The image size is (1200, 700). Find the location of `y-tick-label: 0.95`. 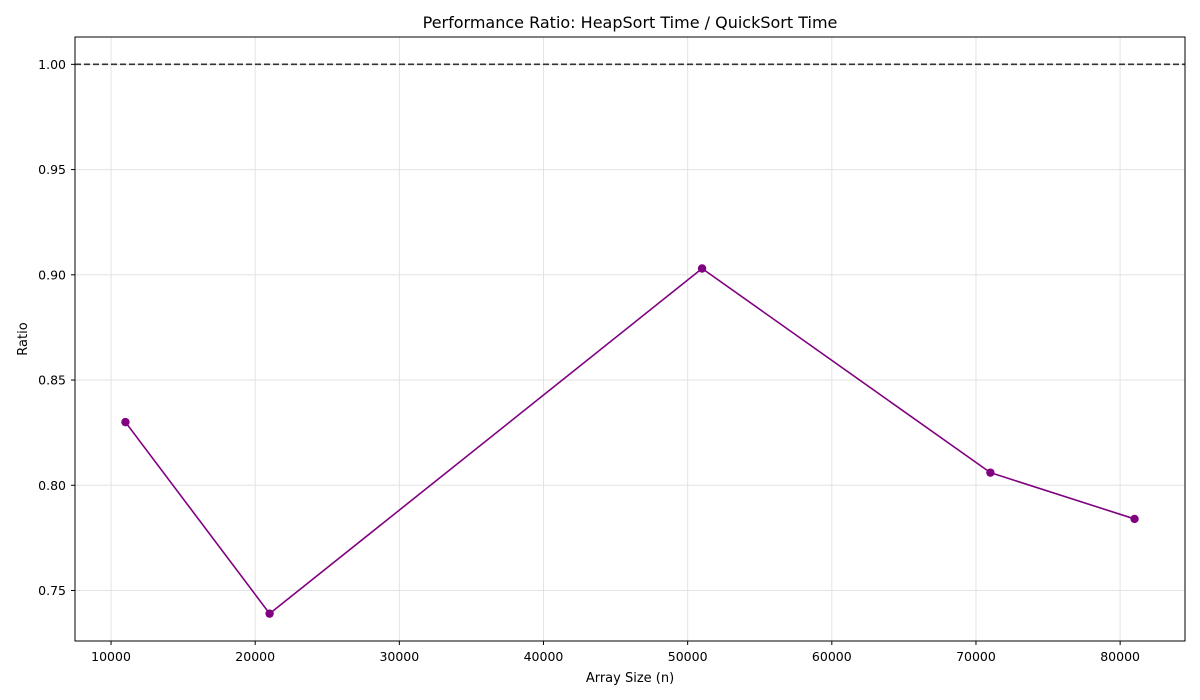

y-tick-label: 0.95 is located at coordinates (52, 169).